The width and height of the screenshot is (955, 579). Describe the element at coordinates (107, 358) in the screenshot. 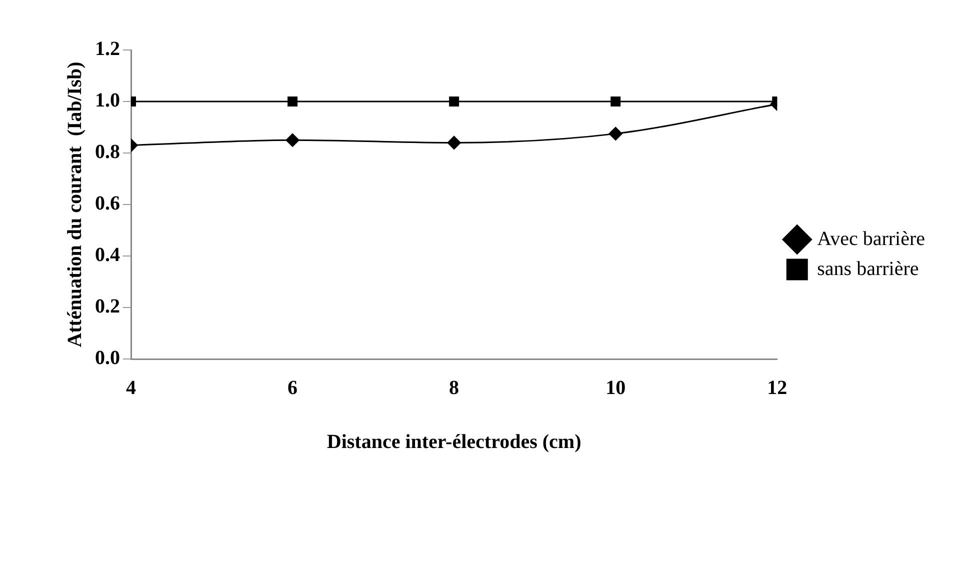

I see `y-tick-label: 0.0` at that location.